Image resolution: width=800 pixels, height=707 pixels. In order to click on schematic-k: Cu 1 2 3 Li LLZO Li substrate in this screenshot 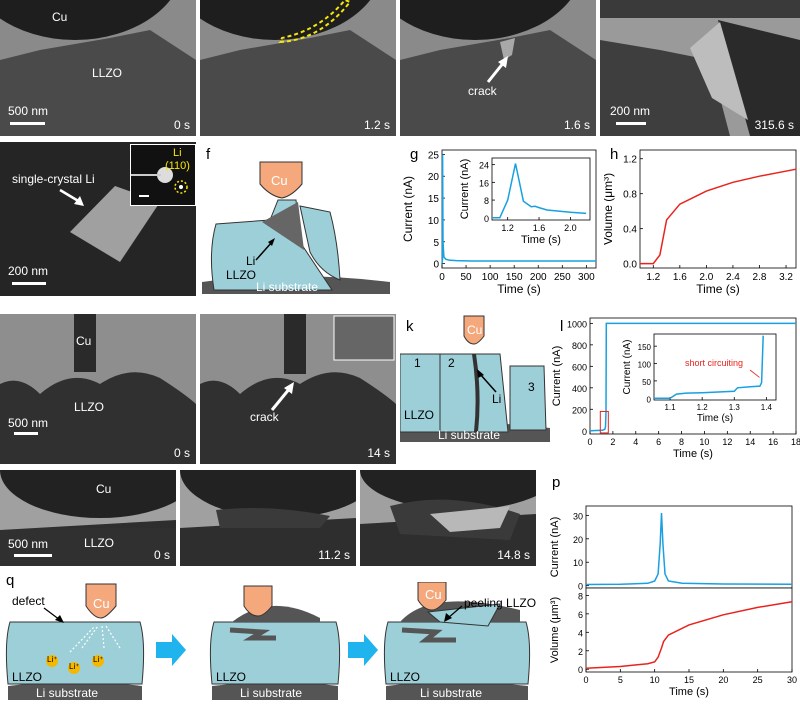, I will do `click(474, 380)`.